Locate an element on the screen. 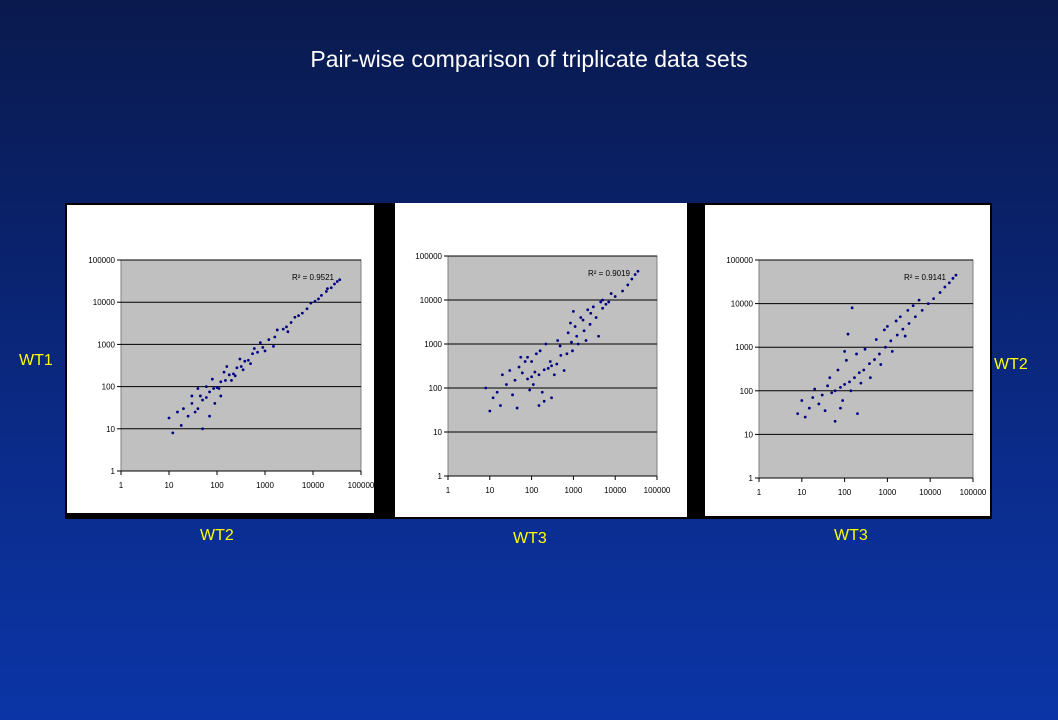 The width and height of the screenshot is (1058, 720). y-tick-label: 100 is located at coordinates (109, 387).